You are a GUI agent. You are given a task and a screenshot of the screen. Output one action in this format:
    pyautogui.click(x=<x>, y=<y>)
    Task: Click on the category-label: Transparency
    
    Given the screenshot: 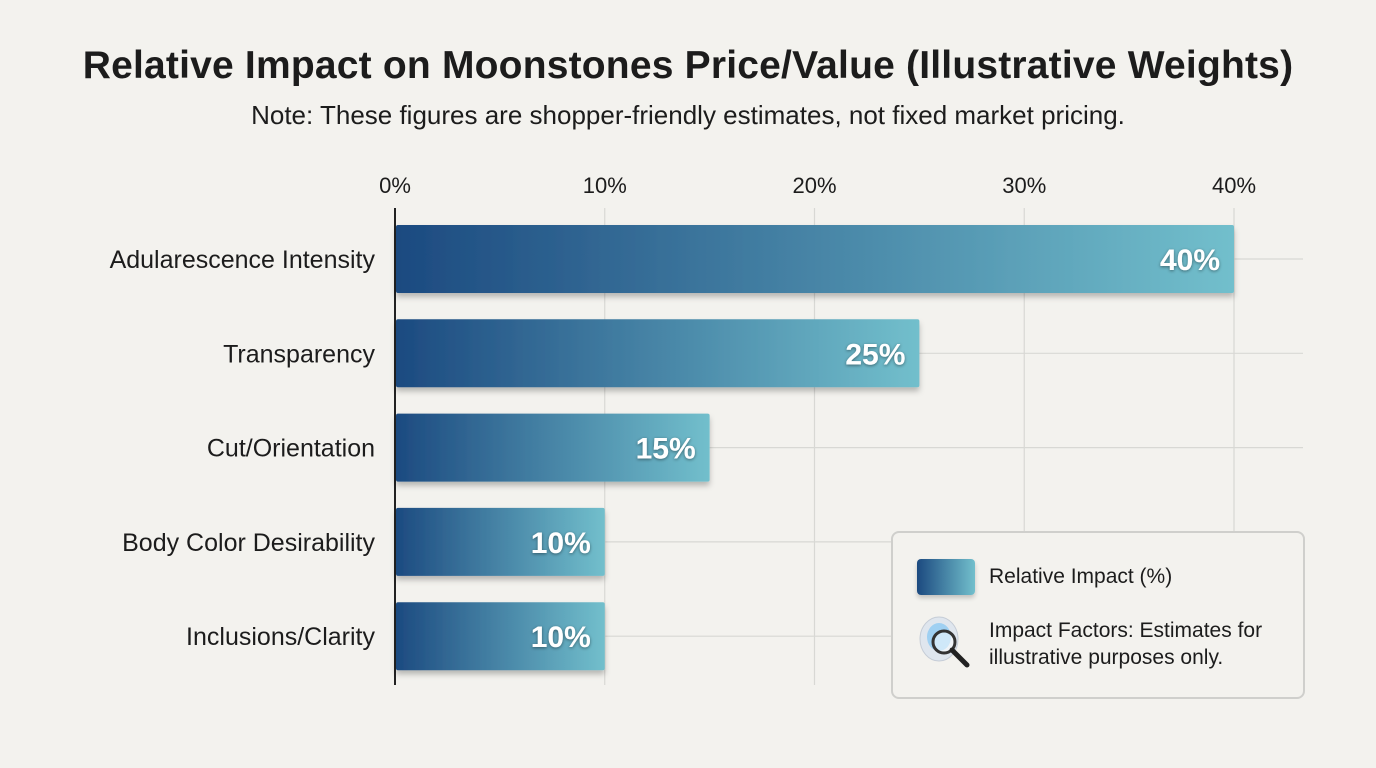 What is the action you would take?
    pyautogui.click(x=299, y=354)
    